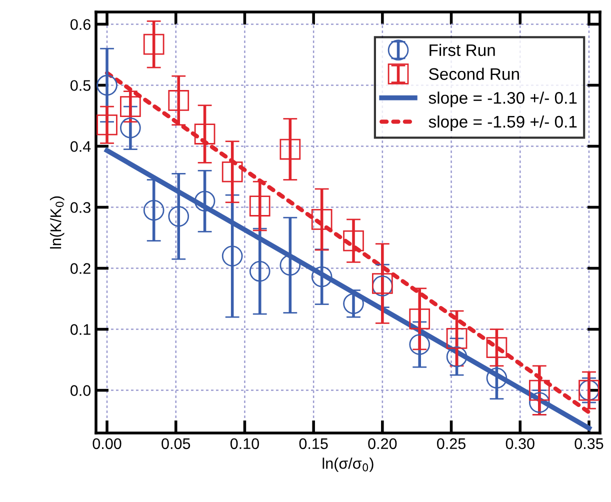  What do you see at coordinates (176, 444) in the screenshot?
I see `x-tick-label: 0.05` at bounding box center [176, 444].